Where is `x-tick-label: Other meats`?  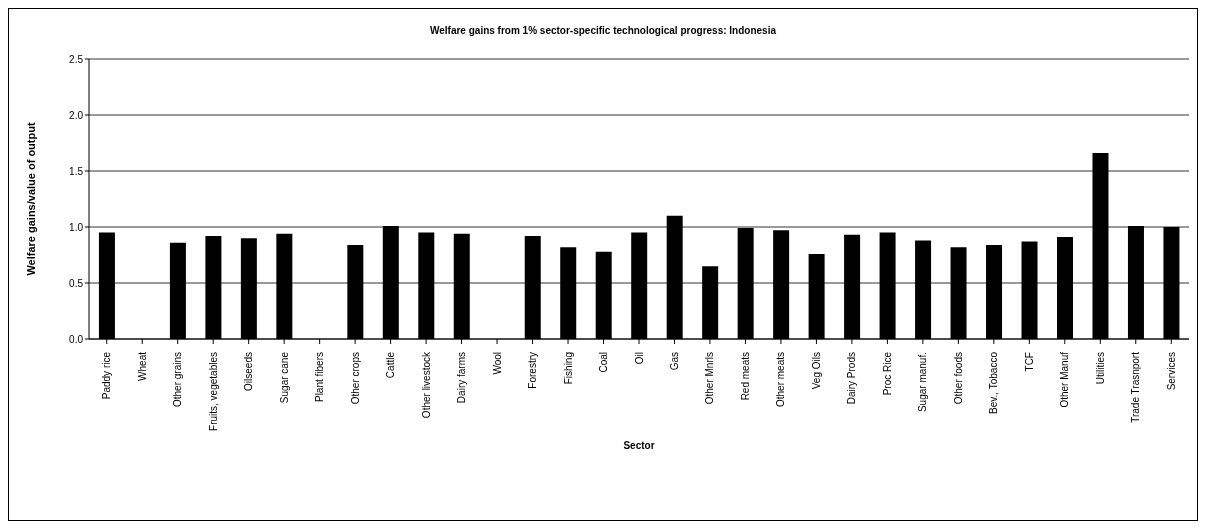 x-tick-label: Other meats is located at coordinates (781, 380).